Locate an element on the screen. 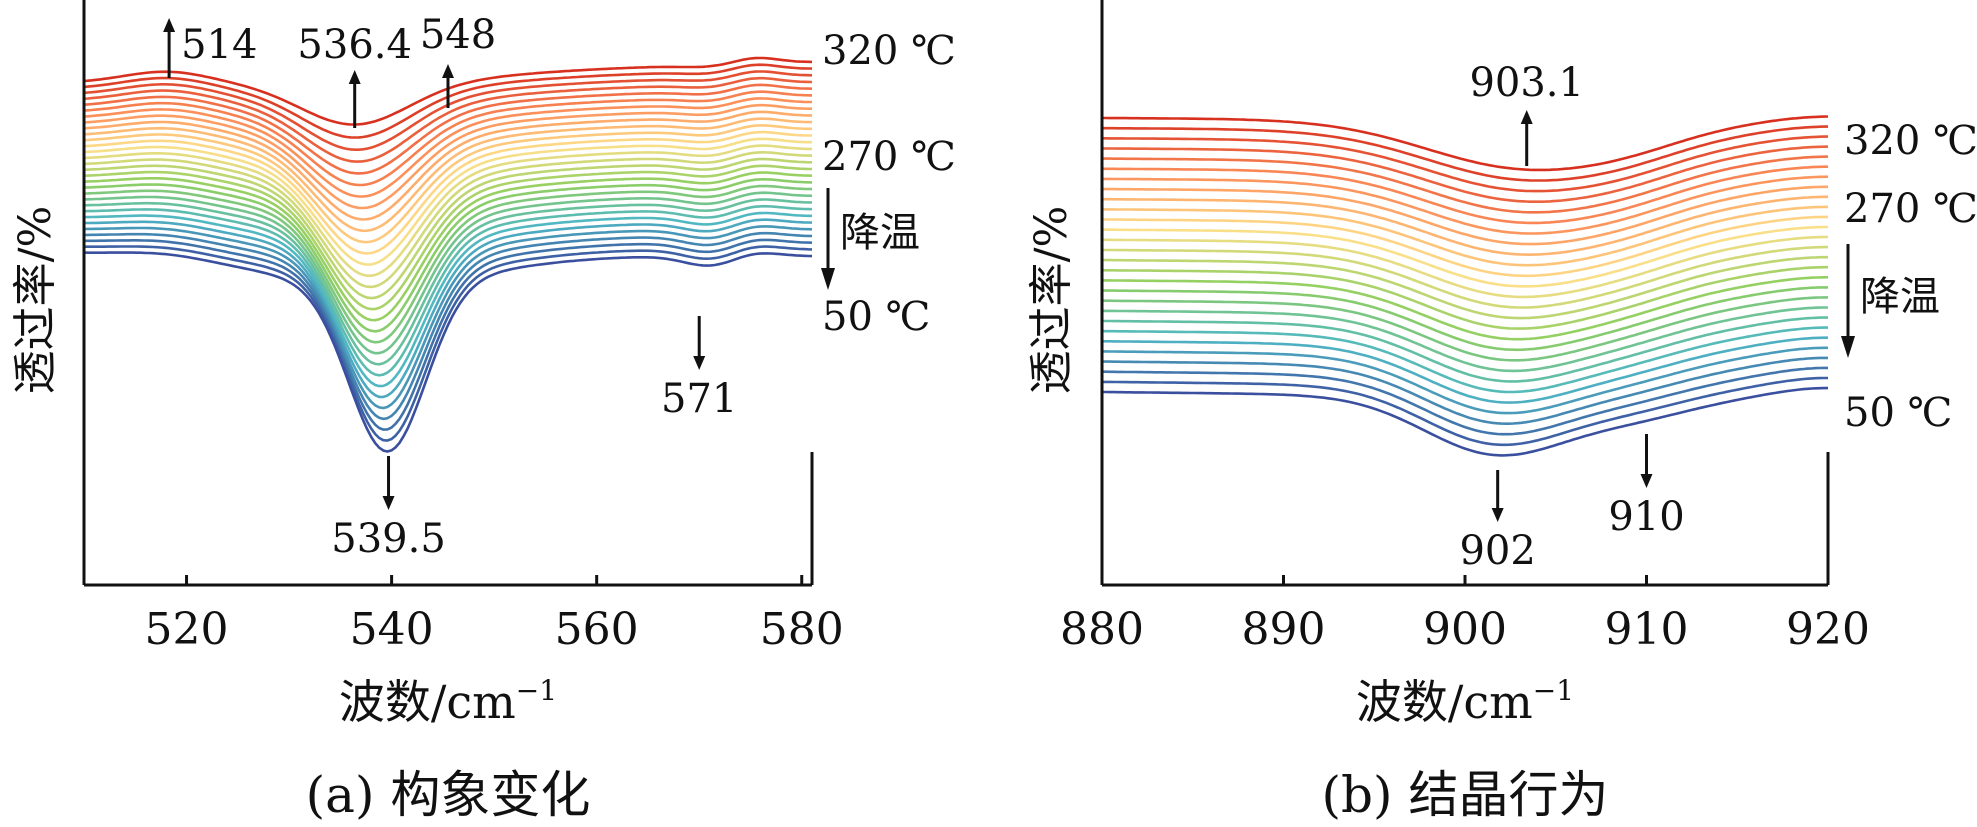 This screenshot has height=827, width=1977. x-tick-label: 560 is located at coordinates (597, 629).